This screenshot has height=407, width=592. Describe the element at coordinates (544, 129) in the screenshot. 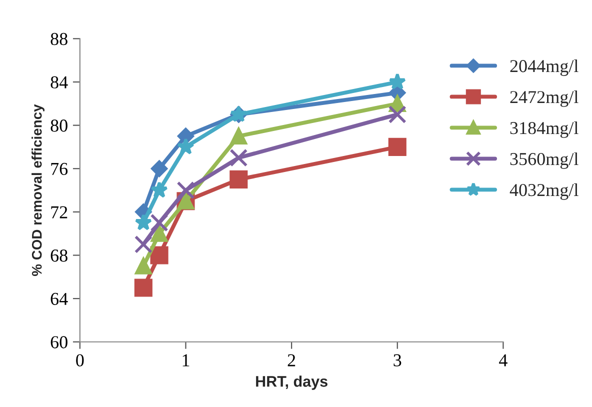

I see `legend-label: 3184mg/l` at that location.